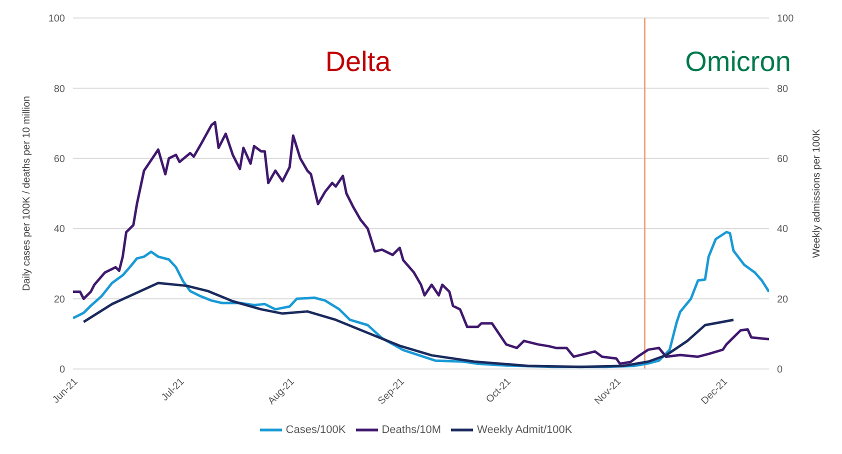  What do you see at coordinates (316, 430) in the screenshot?
I see `legend-label: Cases/100K` at bounding box center [316, 430].